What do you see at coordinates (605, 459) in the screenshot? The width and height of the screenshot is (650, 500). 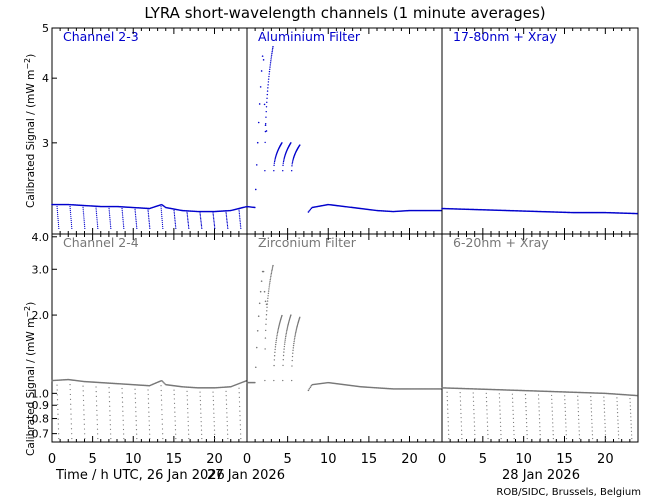 I see `x-tick-label: 20` at bounding box center [605, 459].